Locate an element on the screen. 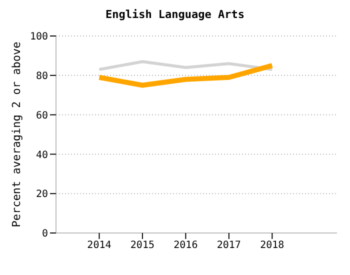  line-series is located at coordinates (186, 65).